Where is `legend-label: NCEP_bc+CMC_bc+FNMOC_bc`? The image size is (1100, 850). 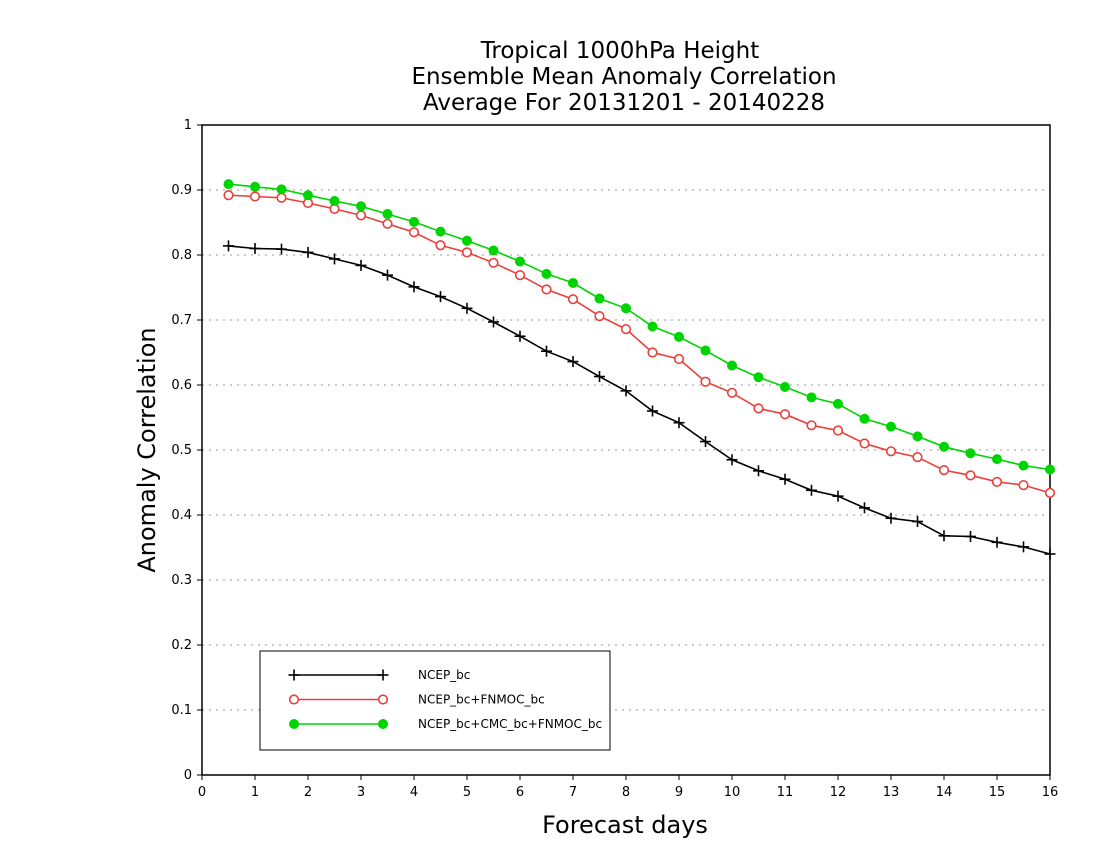
legend-label: NCEP_bc+CMC_bc+FNMOC_bc is located at coordinates (510, 724).